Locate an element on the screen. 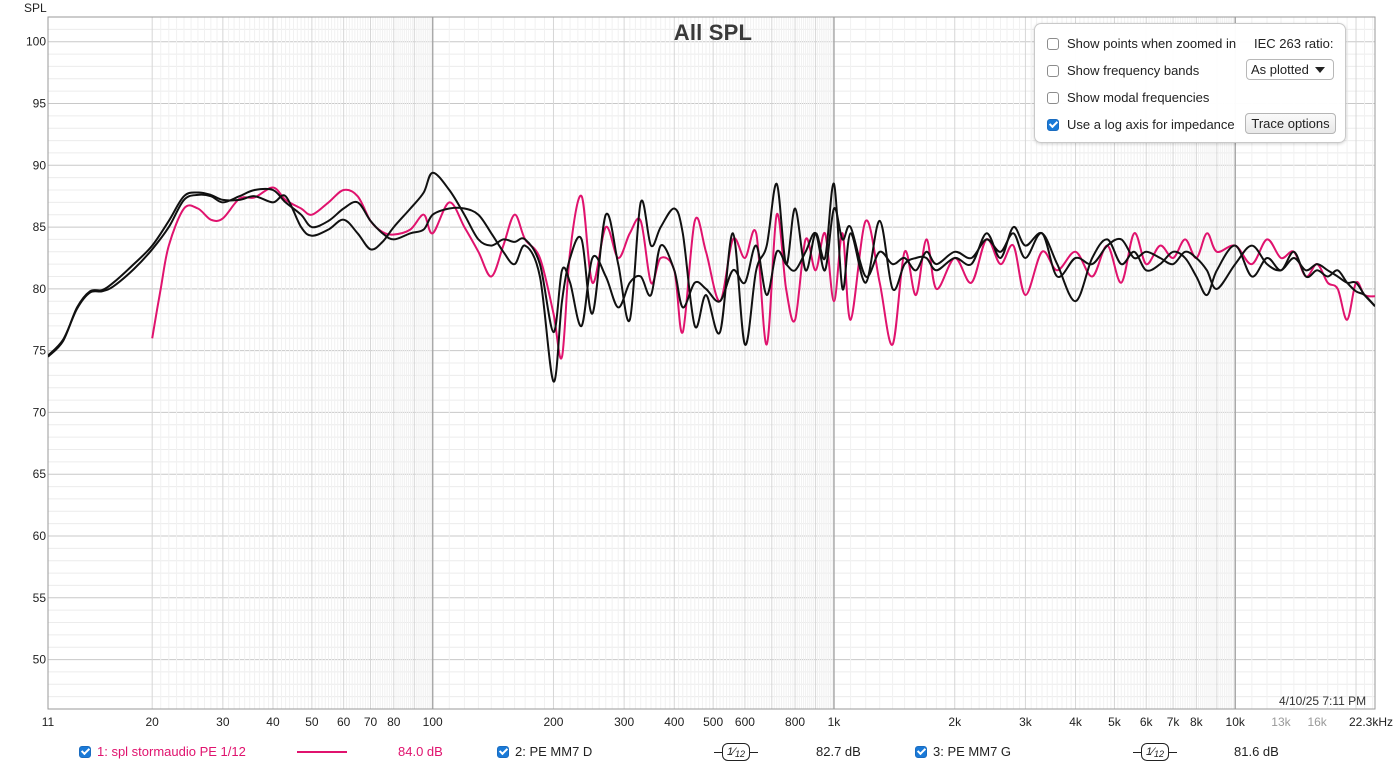  legend-label-2: 2: PE MM7 D is located at coordinates (554, 751).